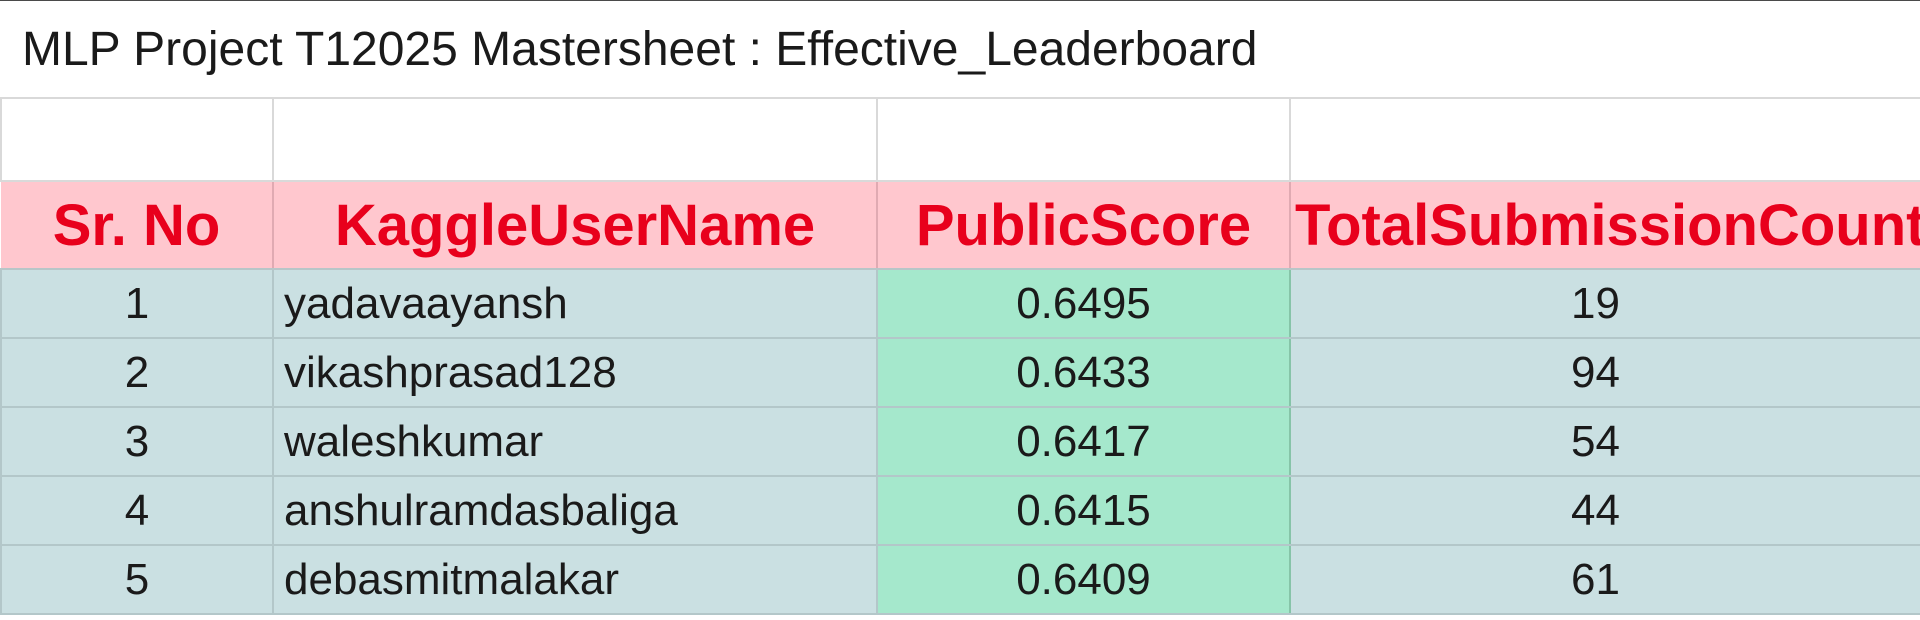  Describe the element at coordinates (575, 511) in the screenshot. I see `username-cell: anshulramdasbaliga` at that location.